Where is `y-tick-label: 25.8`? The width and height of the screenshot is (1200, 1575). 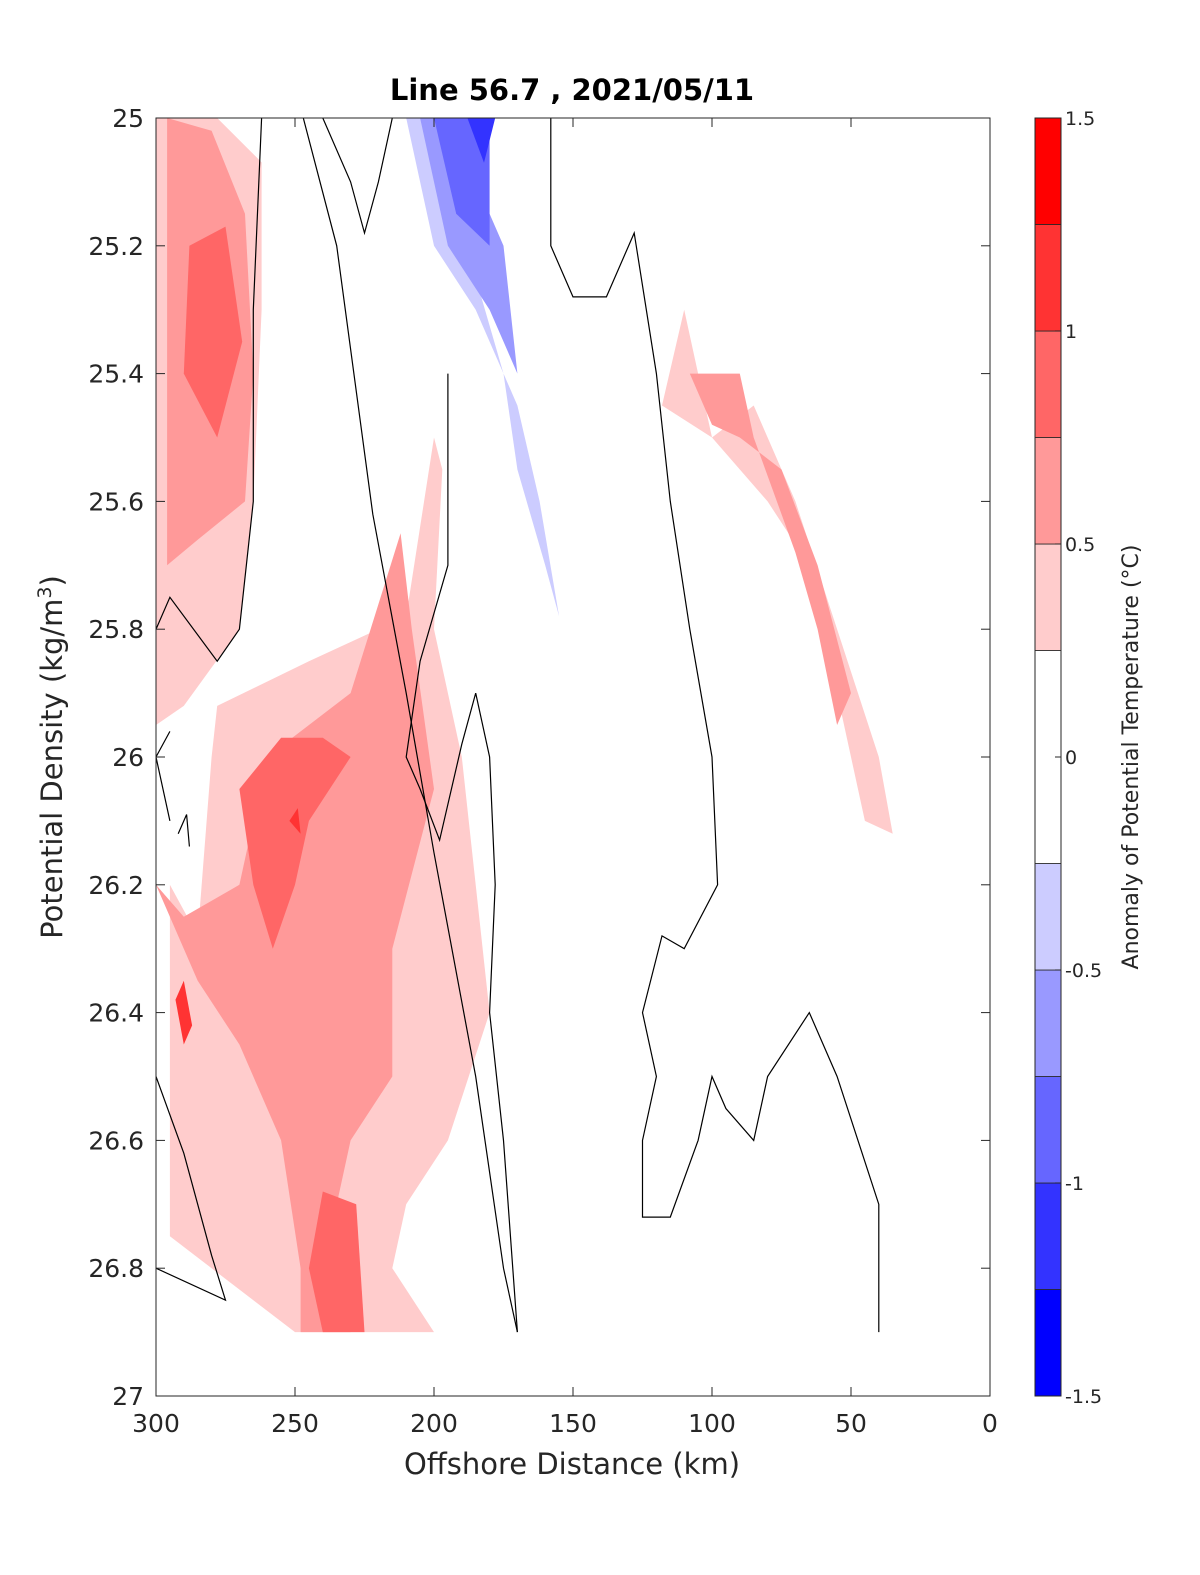
y-tick-label: 25.8 is located at coordinates (116, 629).